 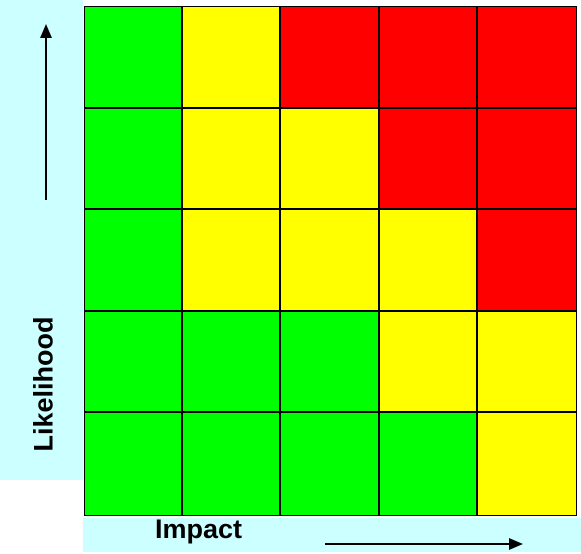 What do you see at coordinates (198, 529) in the screenshot?
I see `x-axis-label: Impact` at bounding box center [198, 529].